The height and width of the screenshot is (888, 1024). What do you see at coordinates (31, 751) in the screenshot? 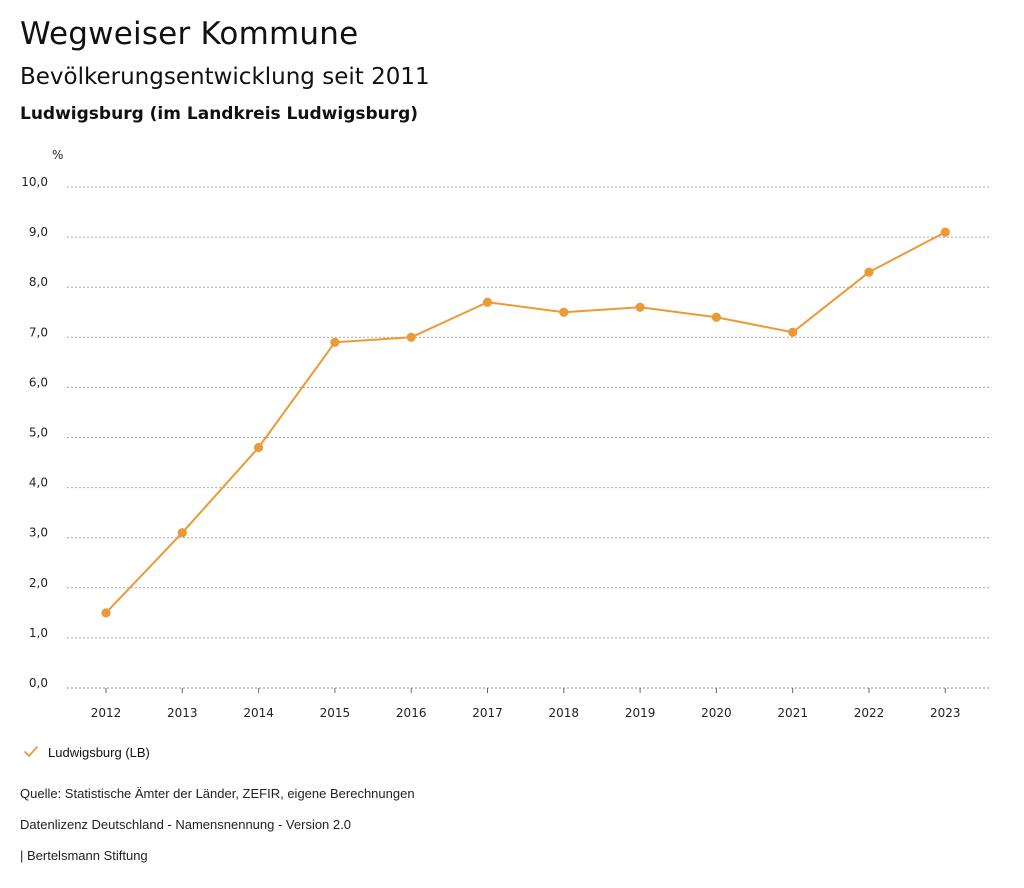
I see `checkmark-icon` at bounding box center [31, 751].